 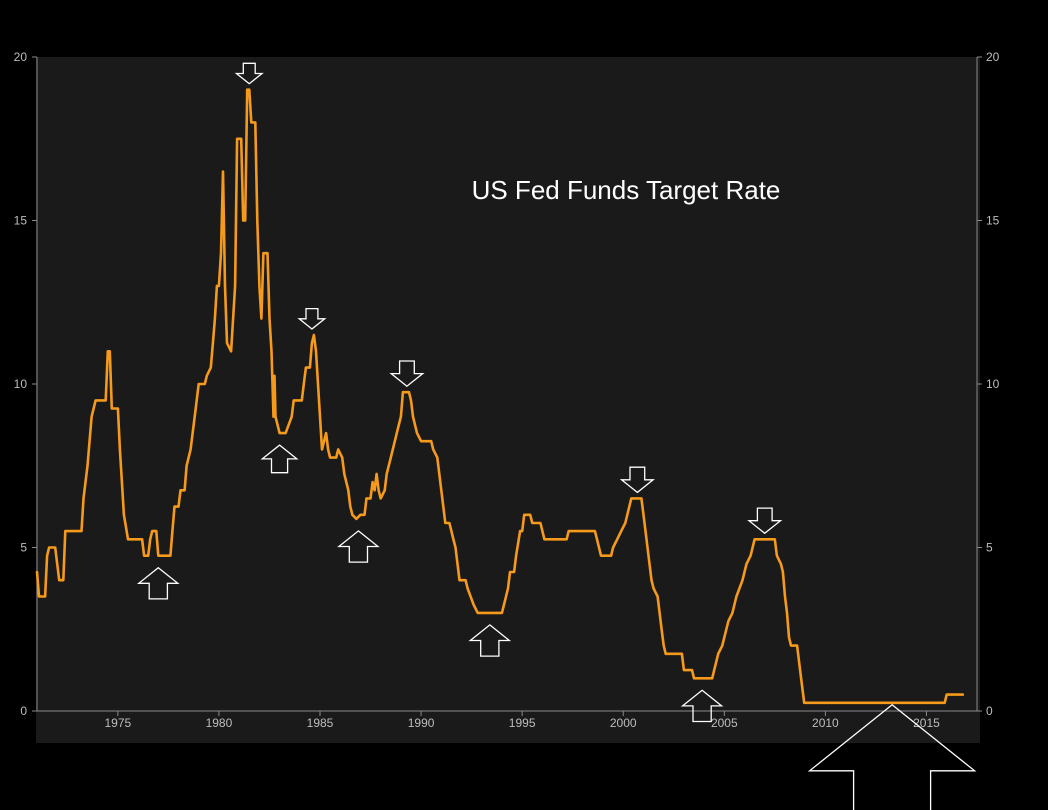 What do you see at coordinates (421, 723) in the screenshot?
I see `x-tick-label: 1990` at bounding box center [421, 723].